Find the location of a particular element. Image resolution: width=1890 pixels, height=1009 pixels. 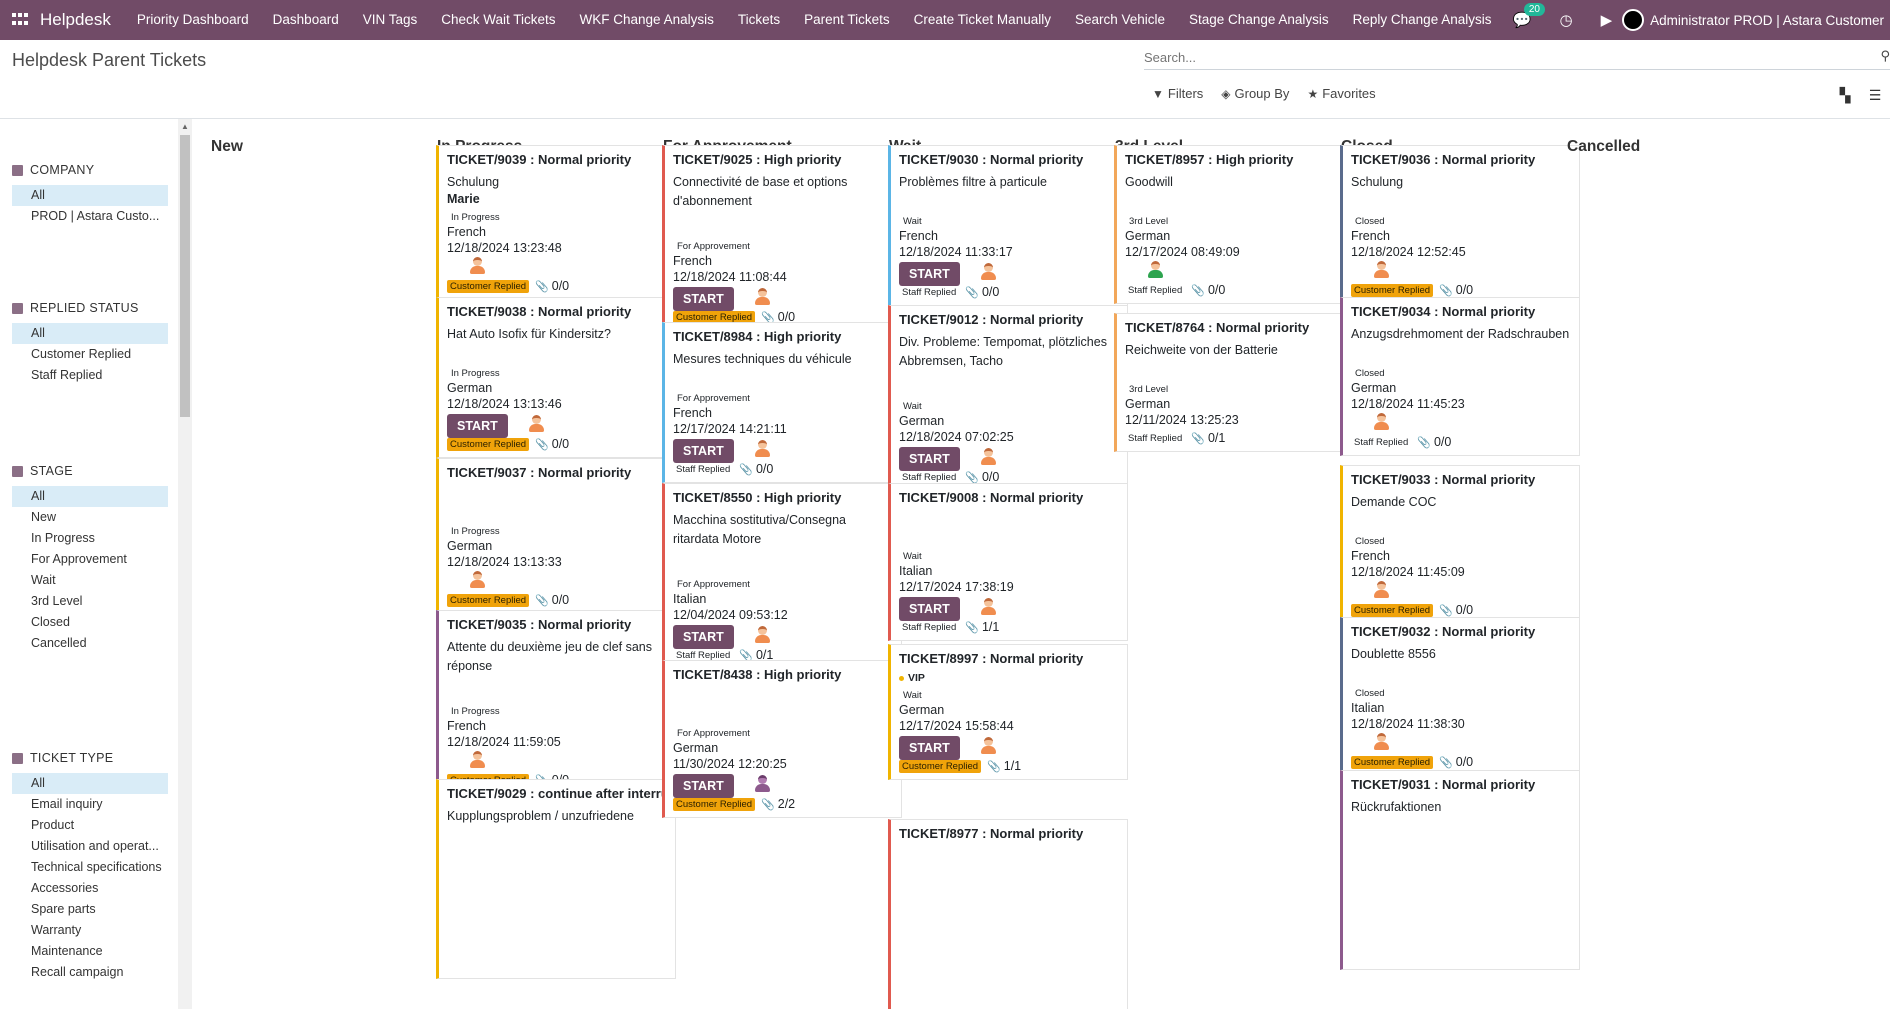

ticket-number: TICKET/8977 : Normal priority is located at coordinates (991, 833).